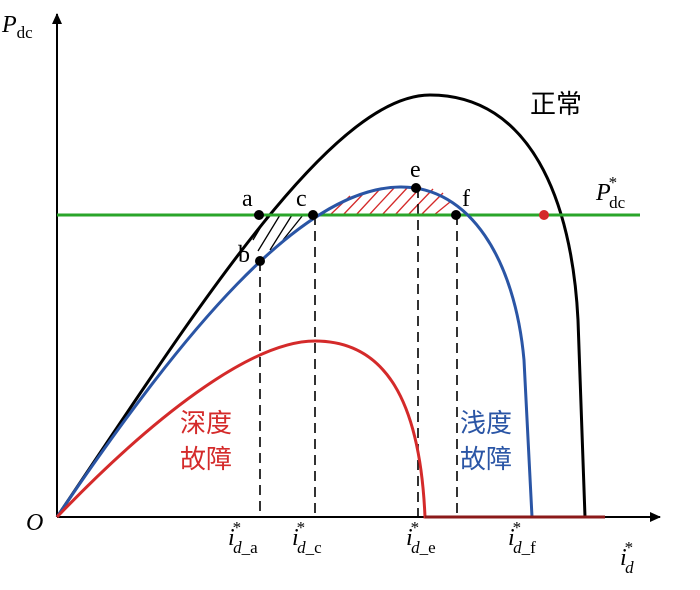  What do you see at coordinates (529, 547) in the screenshot?
I see `tick-part: _f` at bounding box center [529, 547].